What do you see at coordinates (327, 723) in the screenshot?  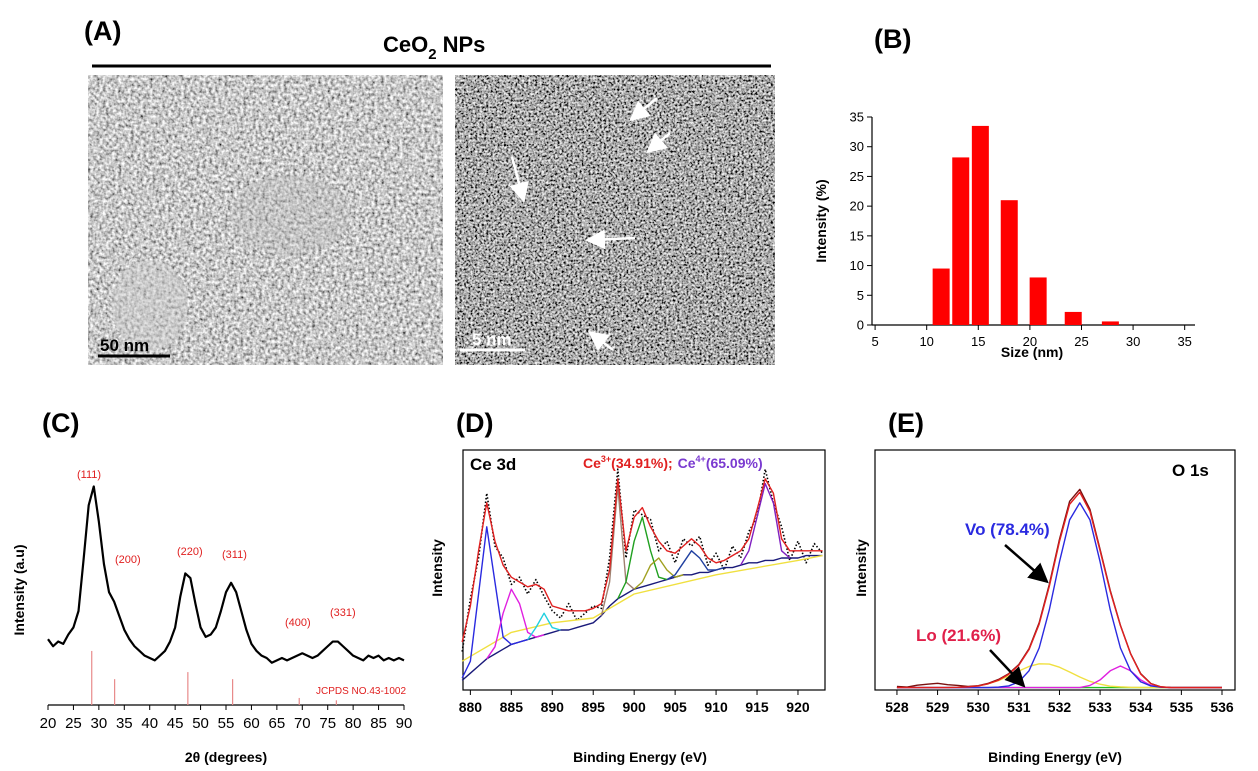 I see `x-tick-label: 75` at bounding box center [327, 723].